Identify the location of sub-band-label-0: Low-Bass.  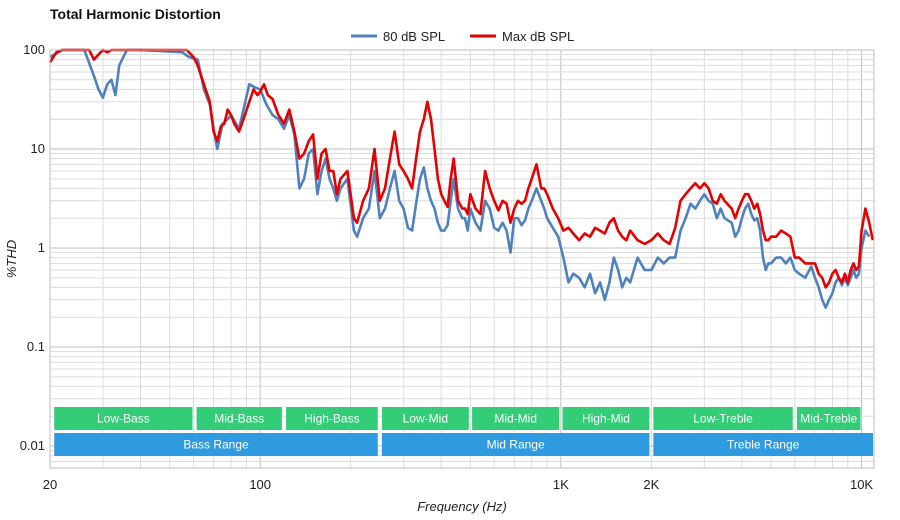
(123, 419).